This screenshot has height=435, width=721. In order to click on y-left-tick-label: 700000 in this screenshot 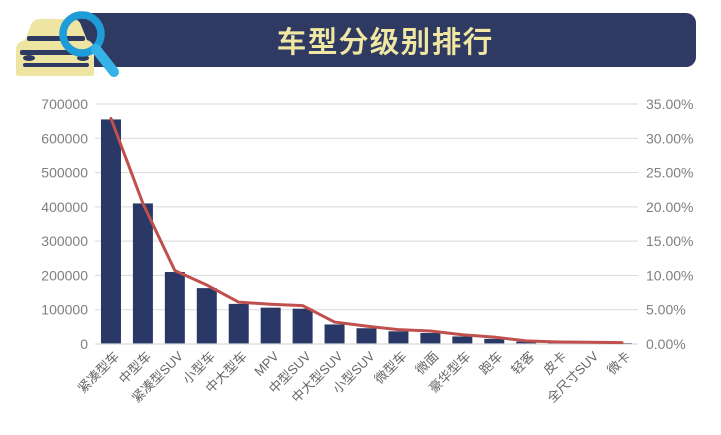, I will do `click(64, 104)`.